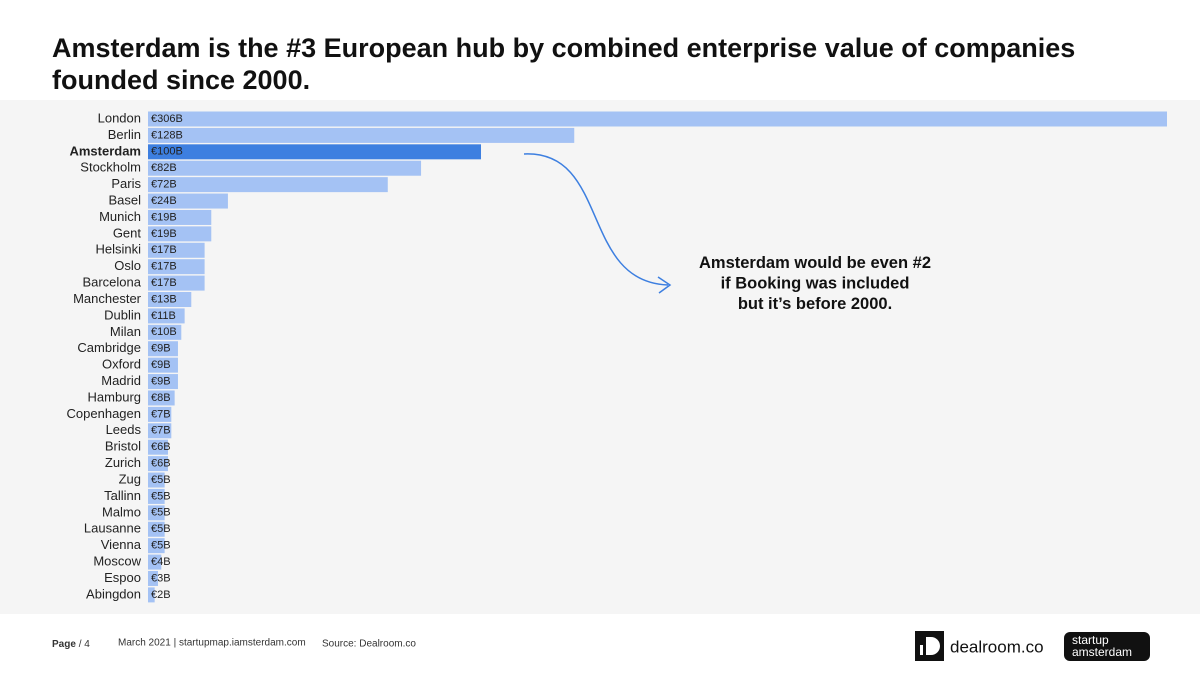 The width and height of the screenshot is (1200, 674). Describe the element at coordinates (120, 216) in the screenshot. I see `category-label: Munich` at that location.